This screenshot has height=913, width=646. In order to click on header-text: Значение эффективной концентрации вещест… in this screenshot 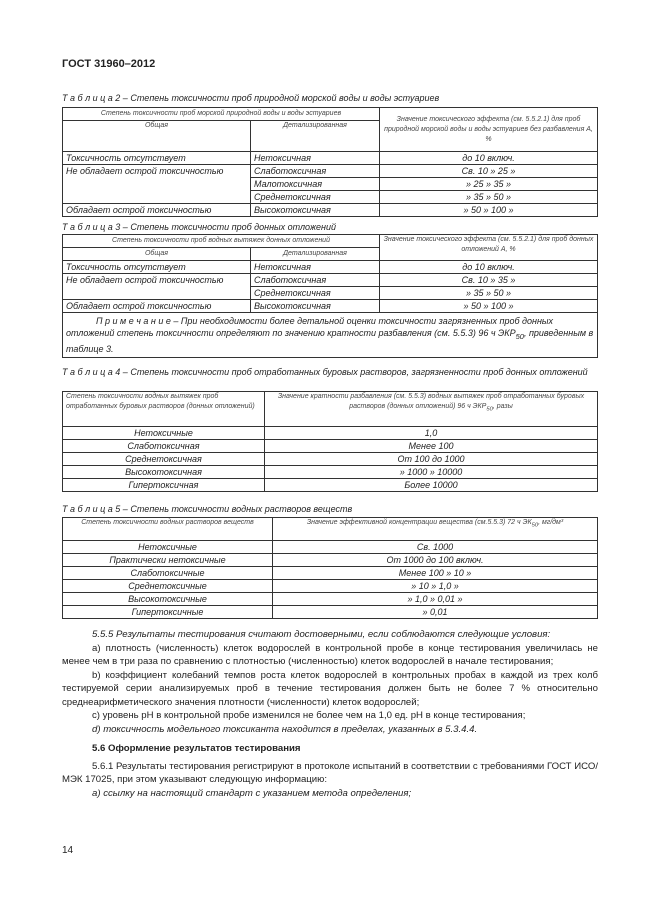, I will do `click(419, 522)`.